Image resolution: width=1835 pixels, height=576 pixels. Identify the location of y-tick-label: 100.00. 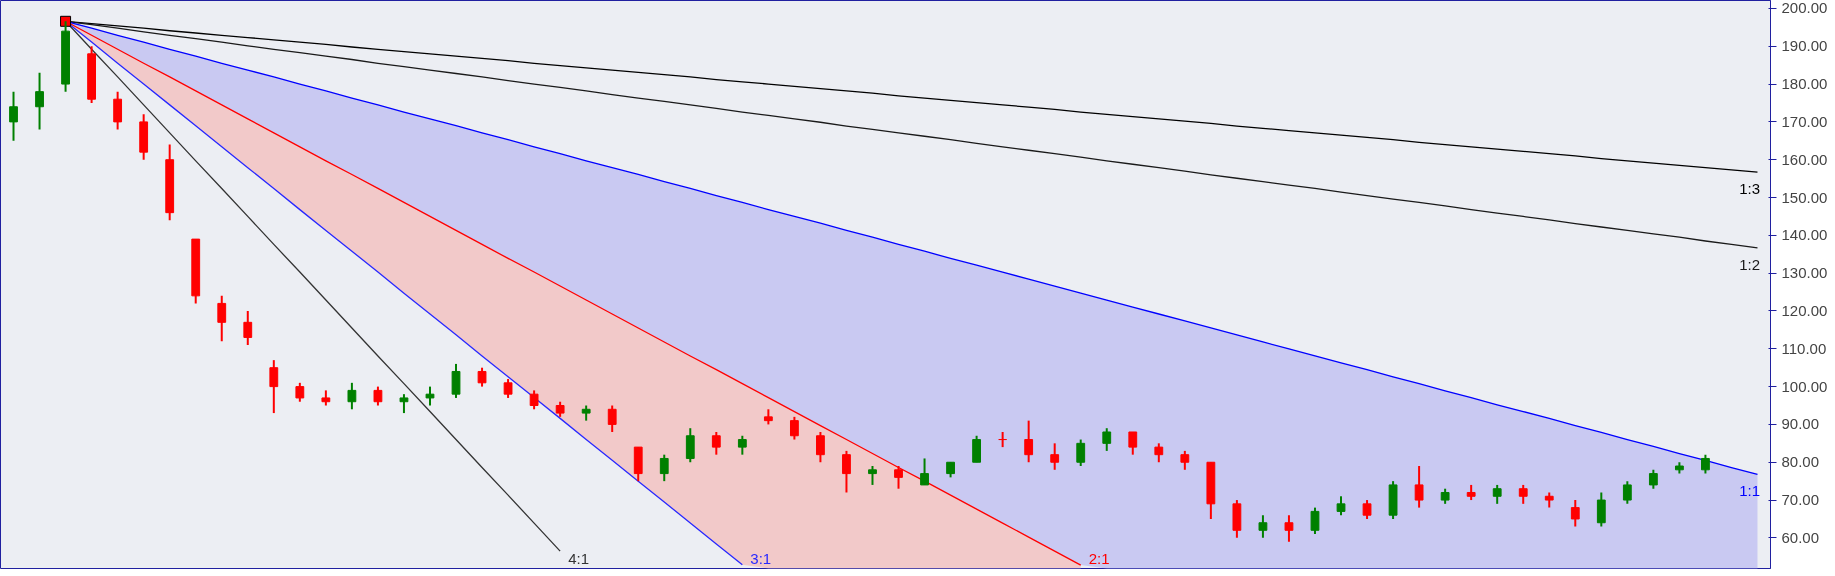
(1804, 386).